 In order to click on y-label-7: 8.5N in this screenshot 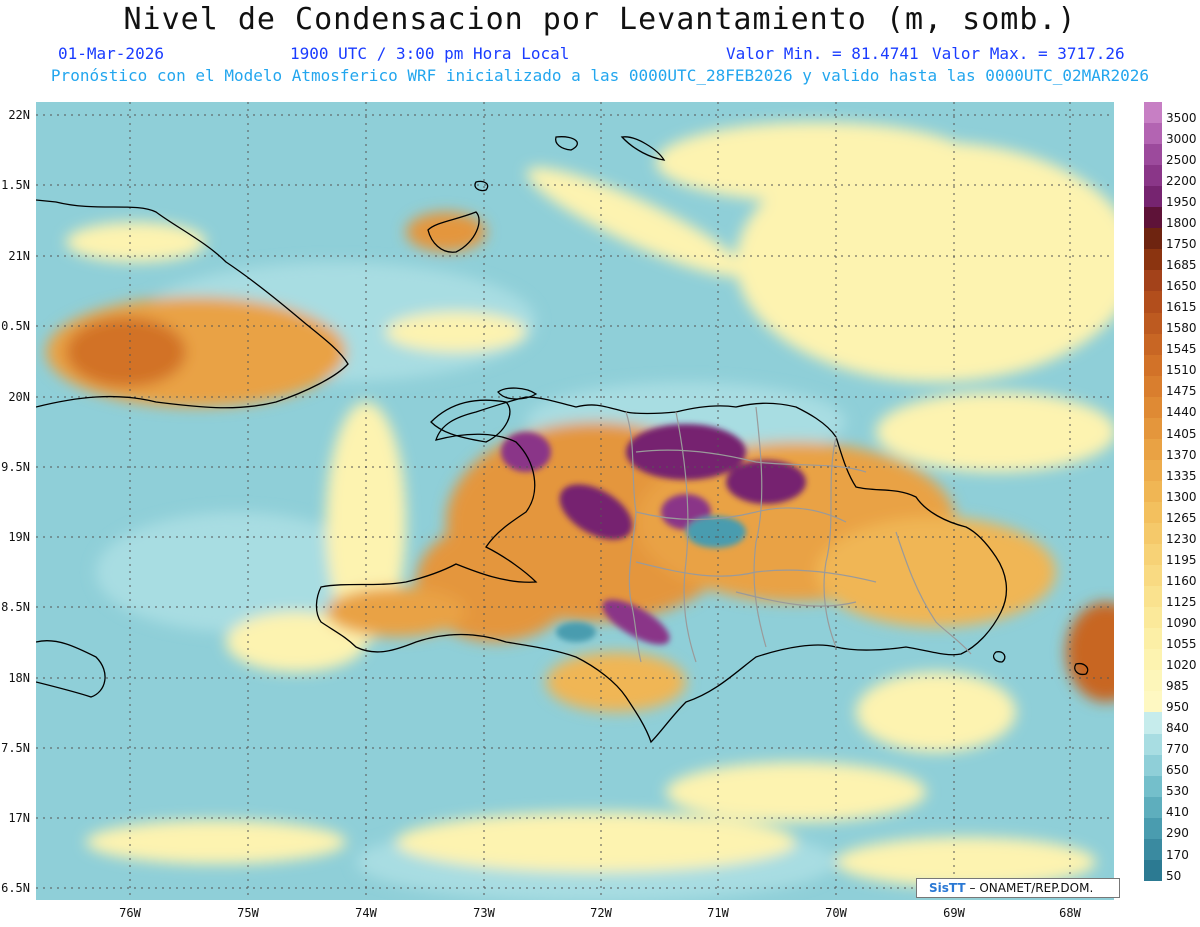, I will do `click(15, 607)`.